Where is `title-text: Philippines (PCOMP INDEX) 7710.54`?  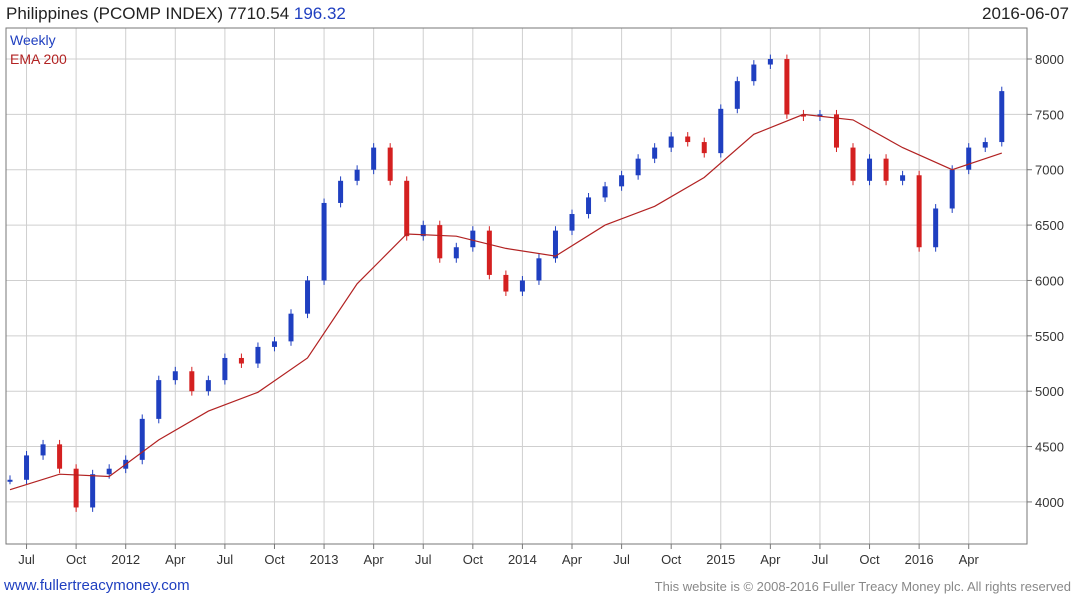
title-text: Philippines (PCOMP INDEX) 7710.54 is located at coordinates (148, 13).